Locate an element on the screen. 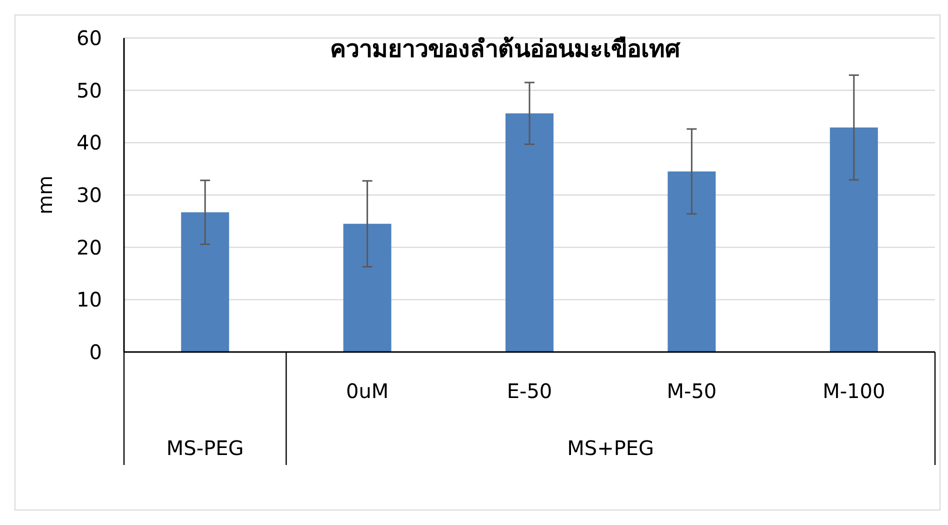  x-tick-label: M-100 is located at coordinates (854, 391).